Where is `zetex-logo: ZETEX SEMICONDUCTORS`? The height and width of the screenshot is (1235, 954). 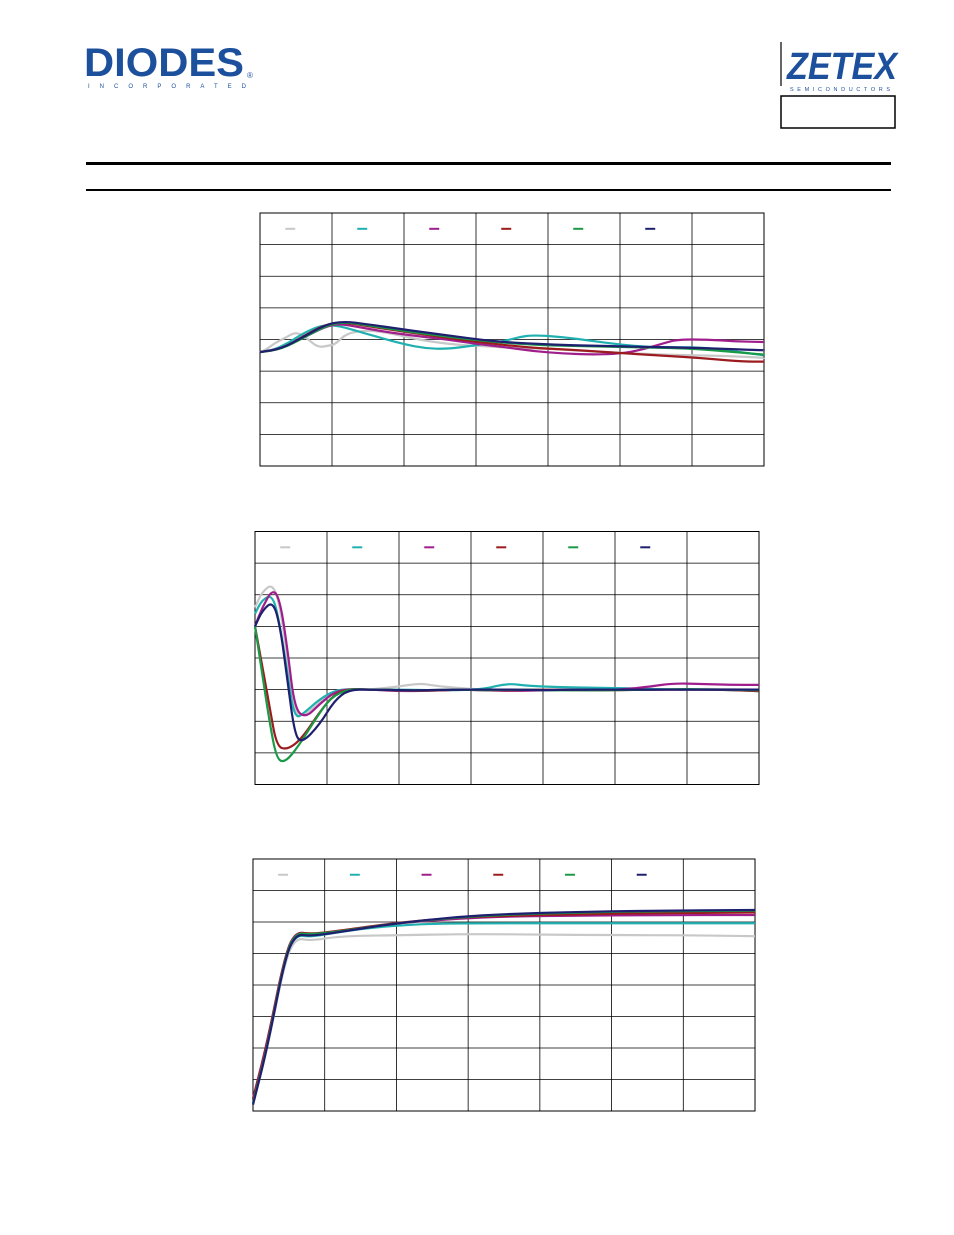 zetex-logo: ZETEX SEMICONDUCTORS is located at coordinates (839, 85).